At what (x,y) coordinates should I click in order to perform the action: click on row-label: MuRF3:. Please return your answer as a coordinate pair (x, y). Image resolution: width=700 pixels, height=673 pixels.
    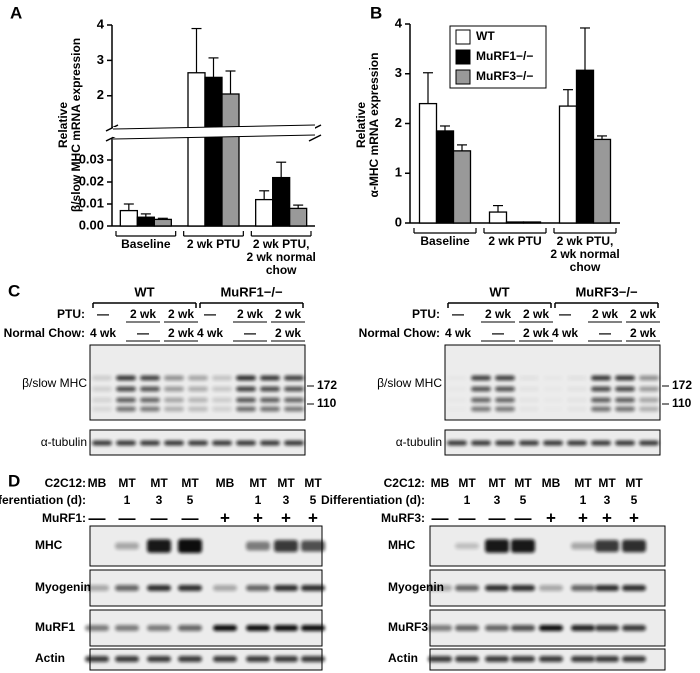
    Looking at the image, I should click on (403, 518).